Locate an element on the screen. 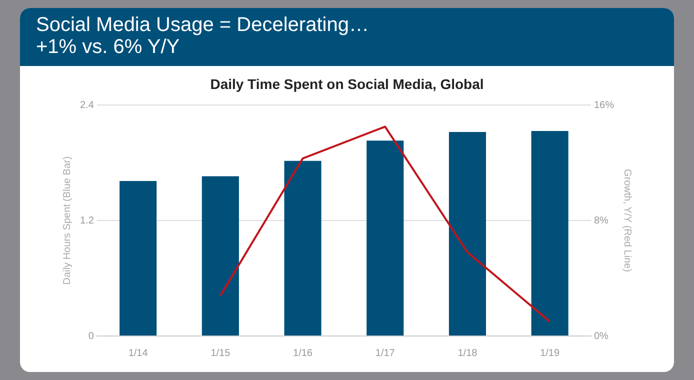 This screenshot has width=694, height=380. x-tick-label: 1/17 is located at coordinates (385, 353).